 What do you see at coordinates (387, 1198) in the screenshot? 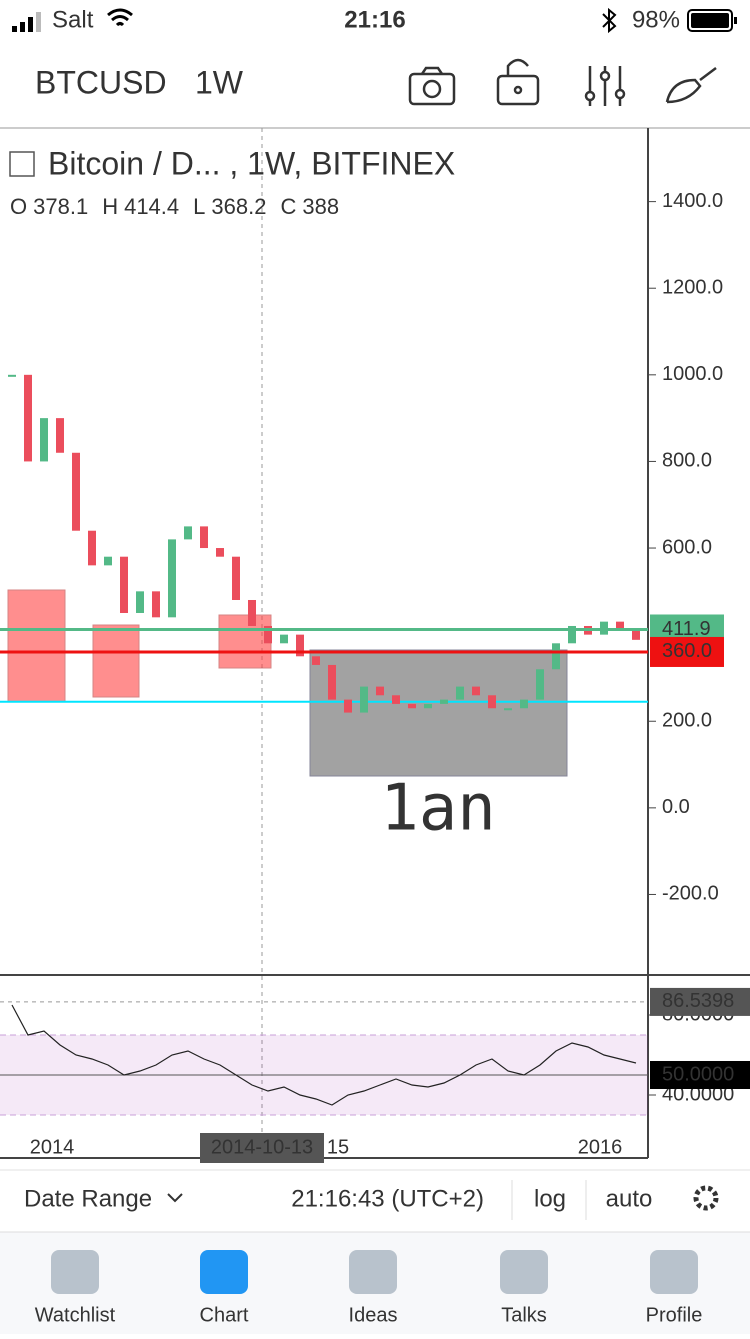
I see `clock-utc: 21:16:43 (UTC+2)` at bounding box center [387, 1198].